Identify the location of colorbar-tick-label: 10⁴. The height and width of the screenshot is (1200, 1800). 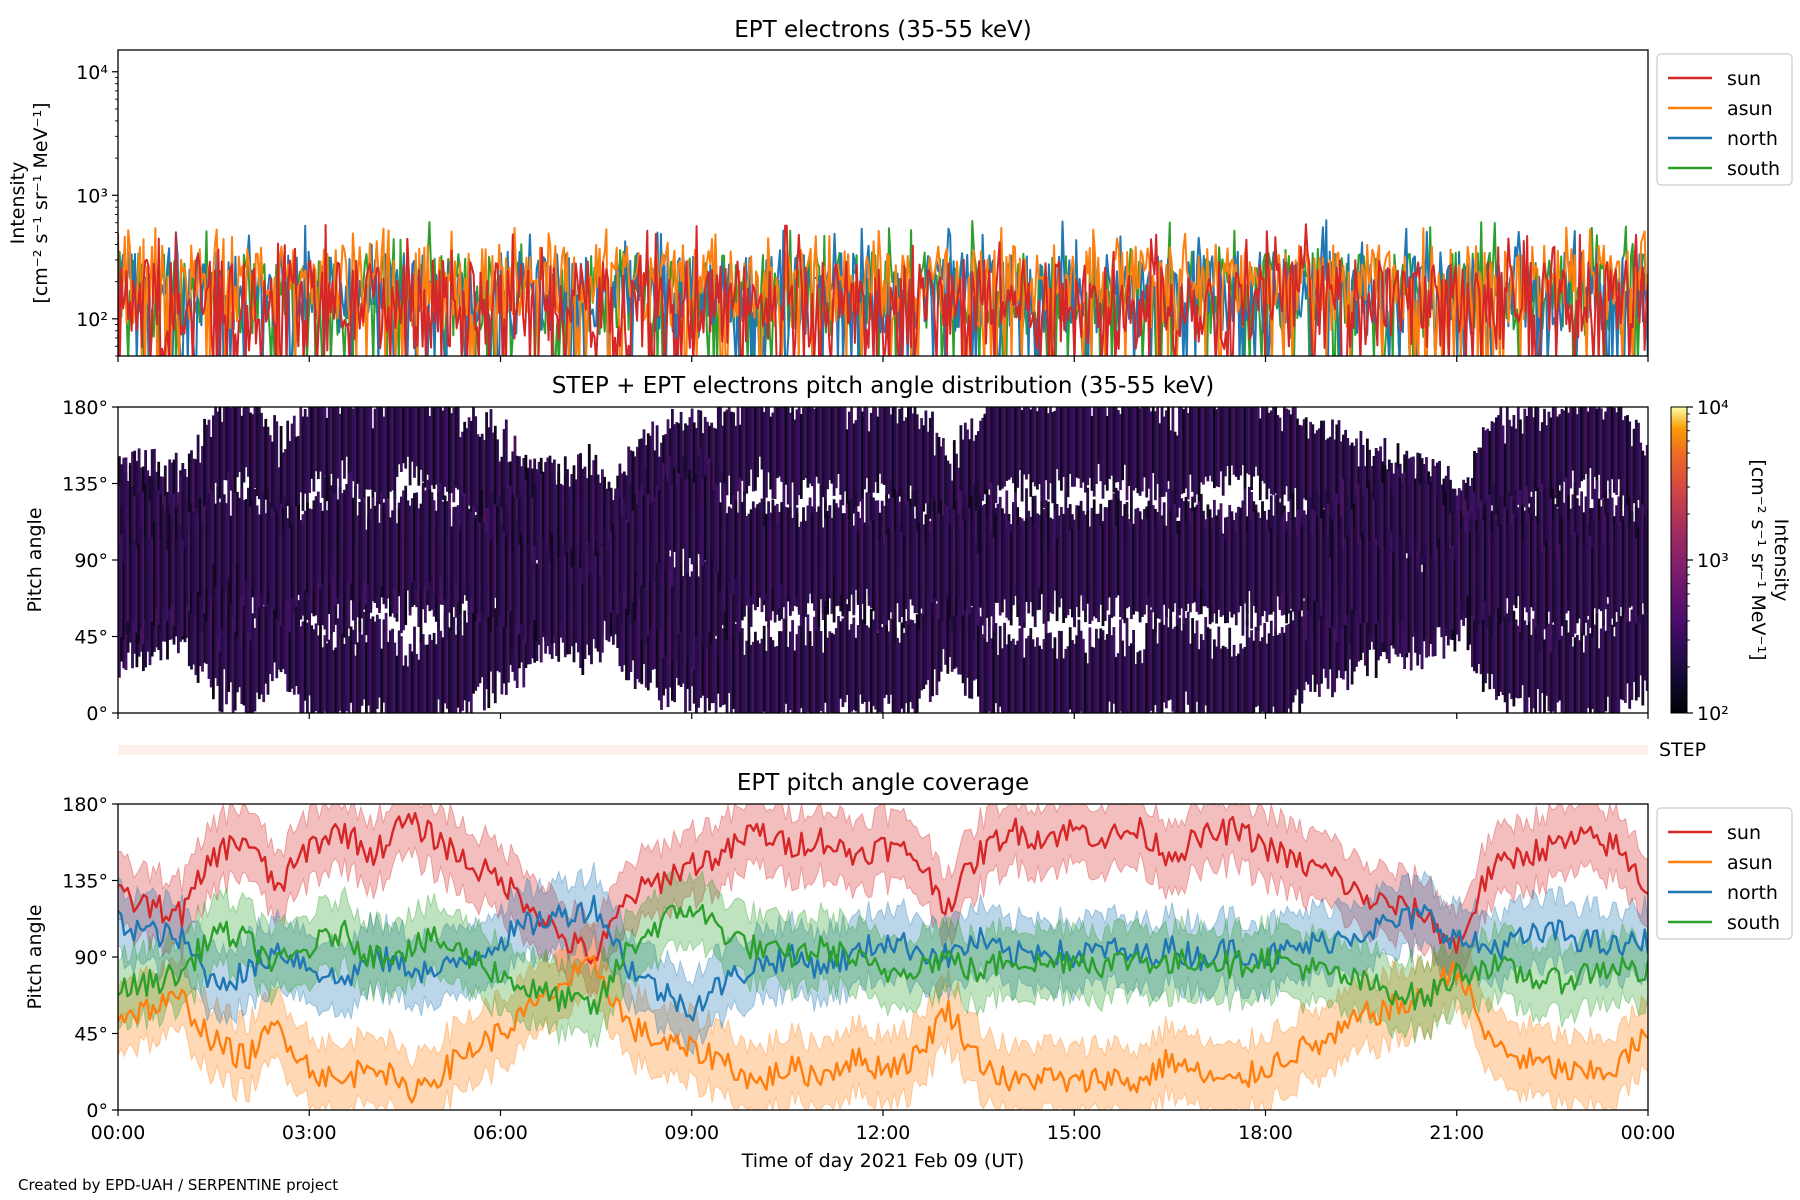
(1713, 408).